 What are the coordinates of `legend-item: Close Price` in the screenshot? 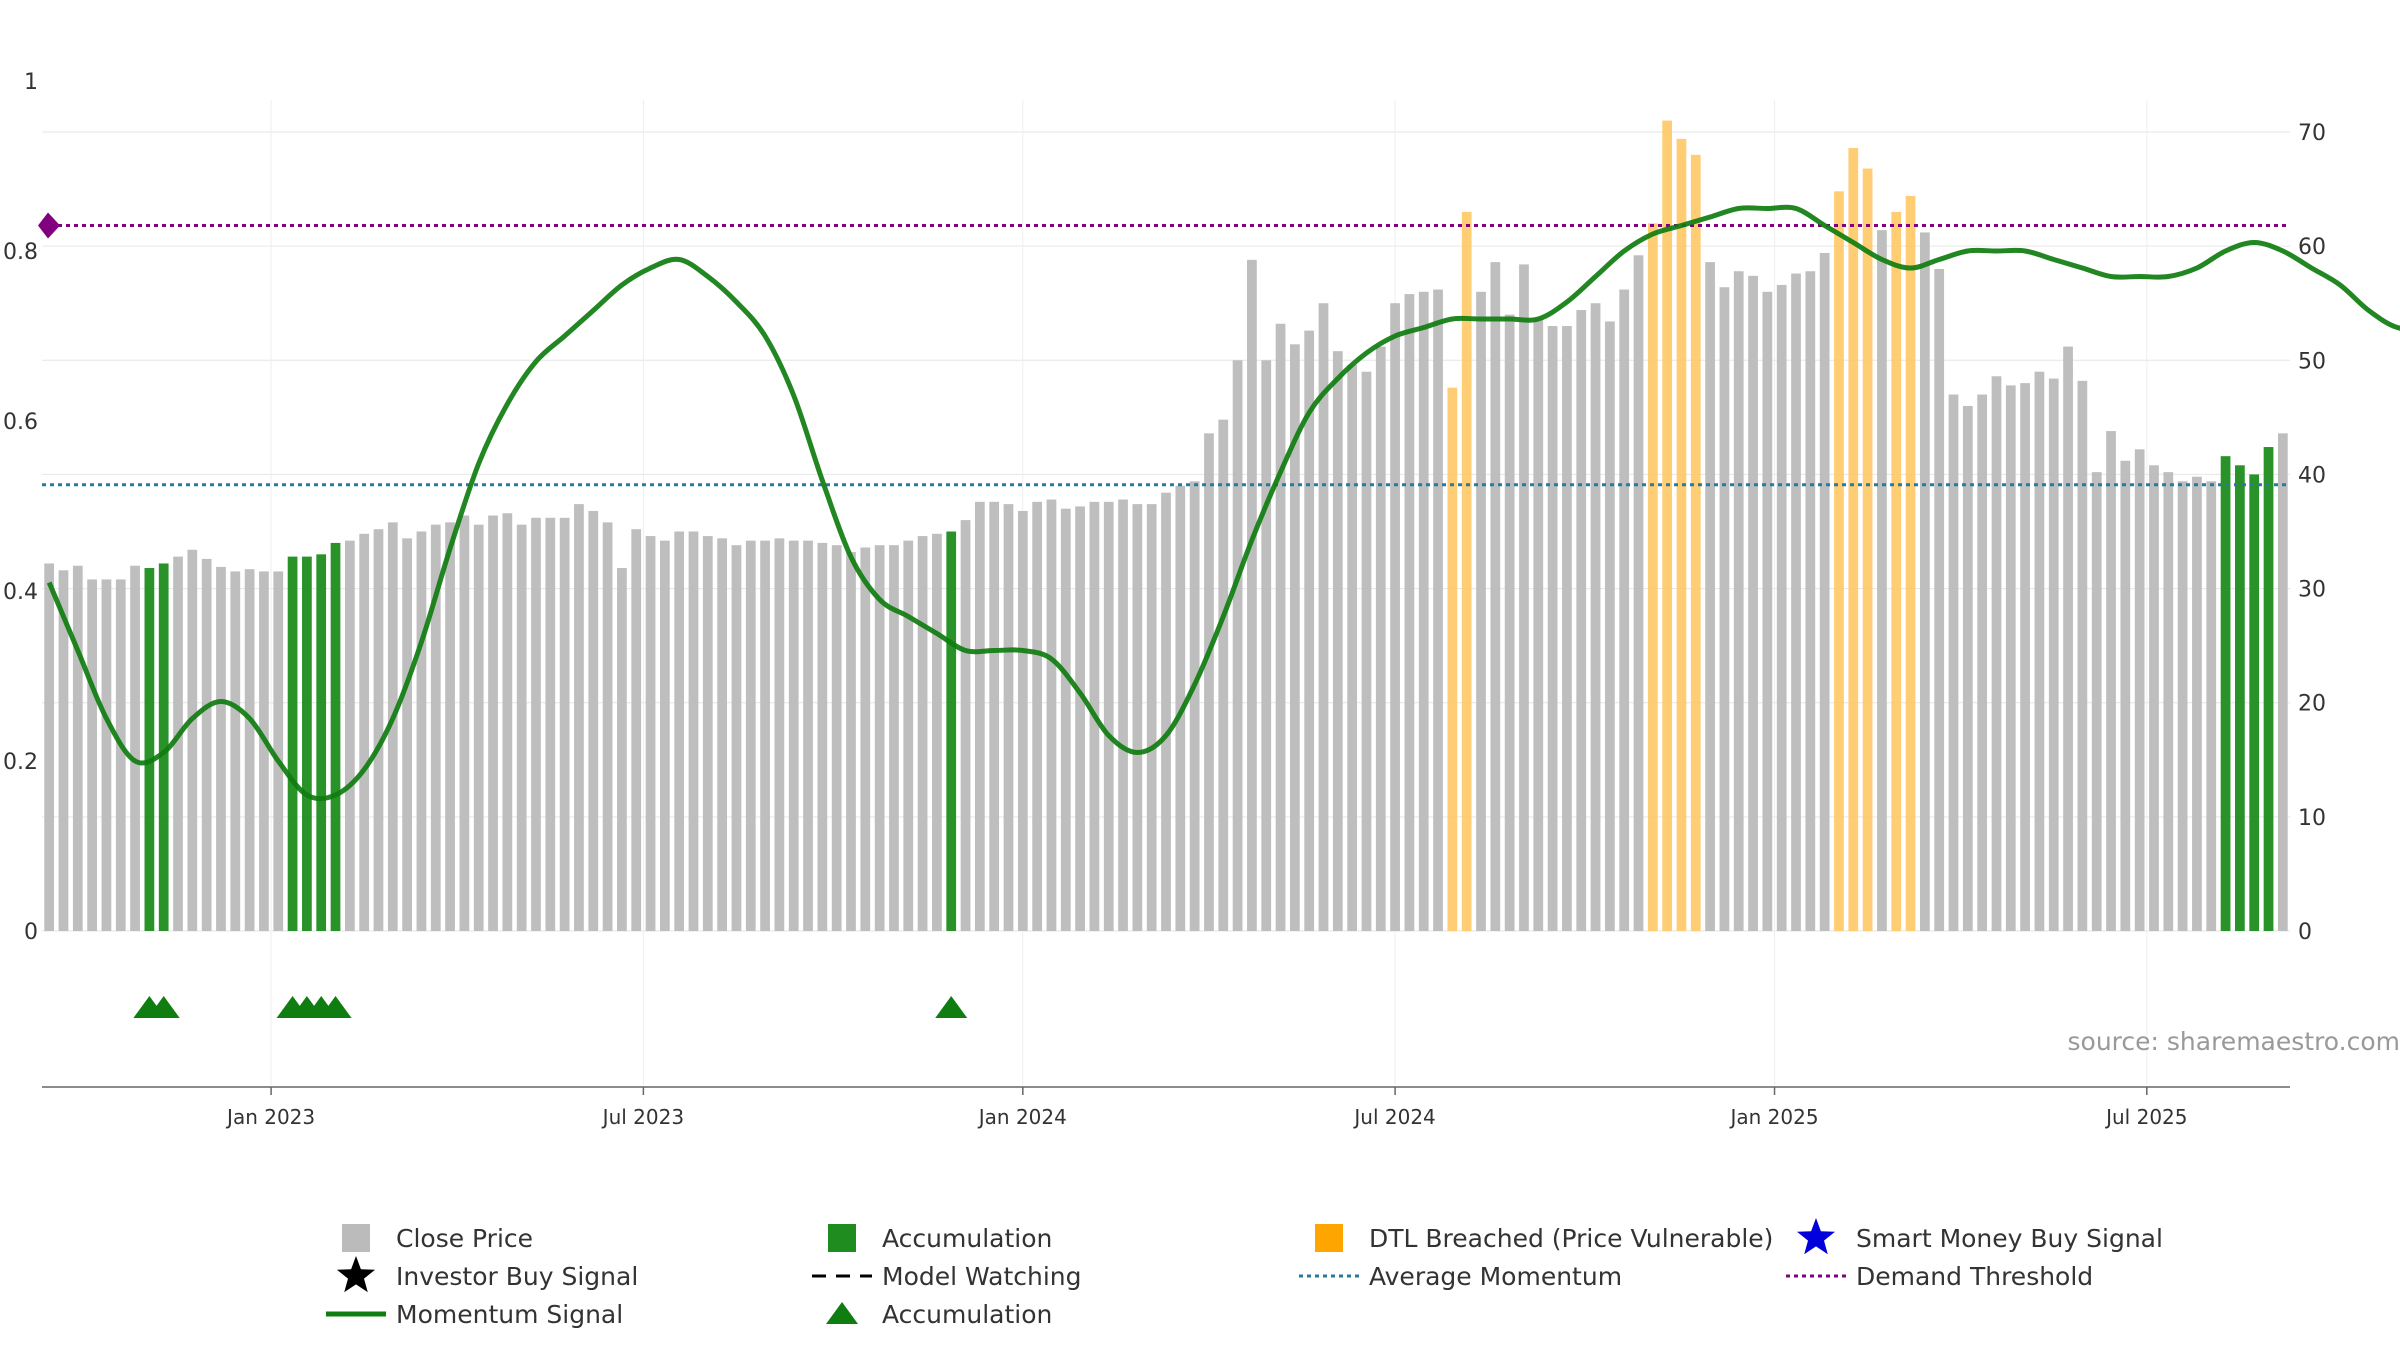 It's located at (437, 1238).